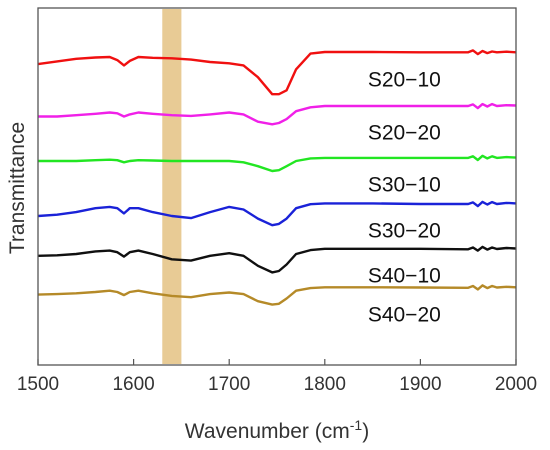 Image resolution: width=550 pixels, height=450 pixels. Describe the element at coordinates (267, 431) in the screenshot. I see `x-axis-label-main: Wavenumber (cm` at that location.